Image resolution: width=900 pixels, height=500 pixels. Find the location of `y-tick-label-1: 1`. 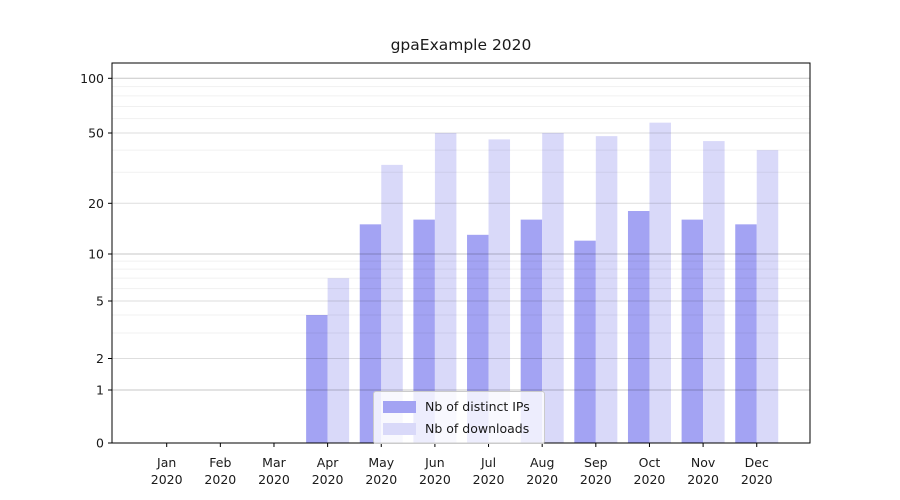

y-tick-label-1: 1 is located at coordinates (100, 390).